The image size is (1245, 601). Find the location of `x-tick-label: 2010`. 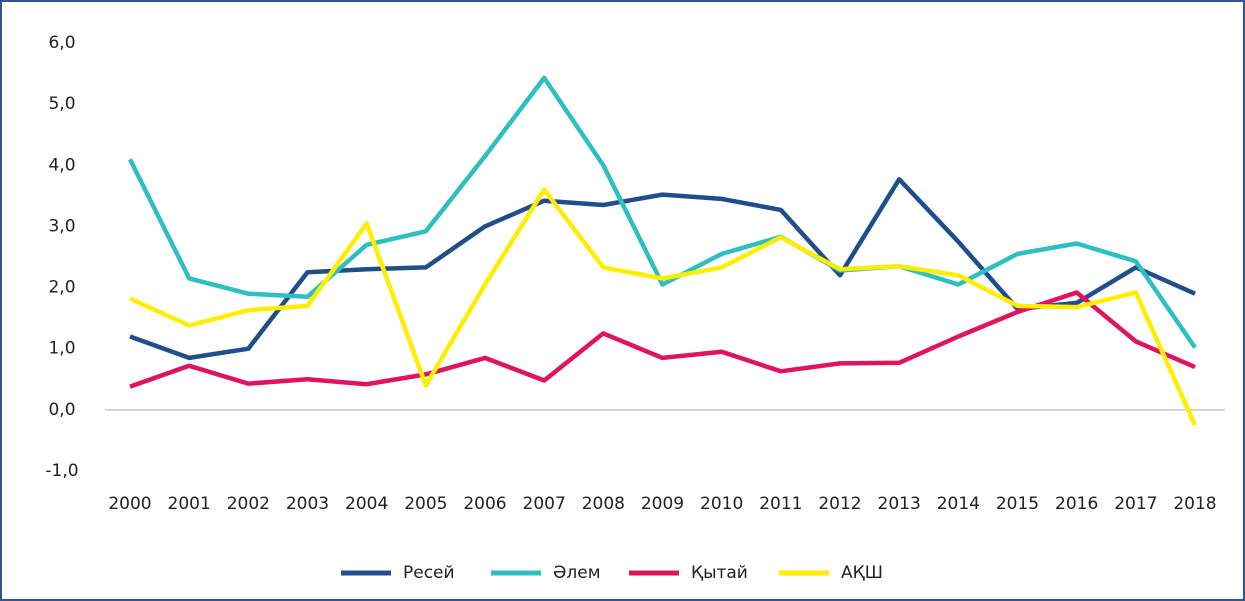

x-tick-label: 2010 is located at coordinates (721, 504).